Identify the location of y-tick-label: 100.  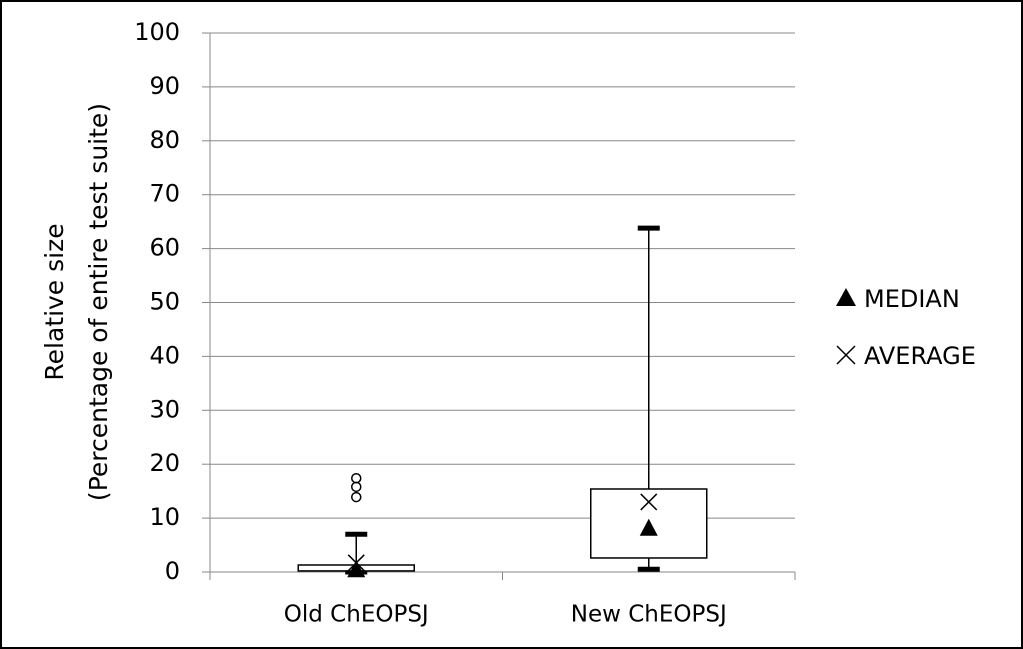
(157, 32).